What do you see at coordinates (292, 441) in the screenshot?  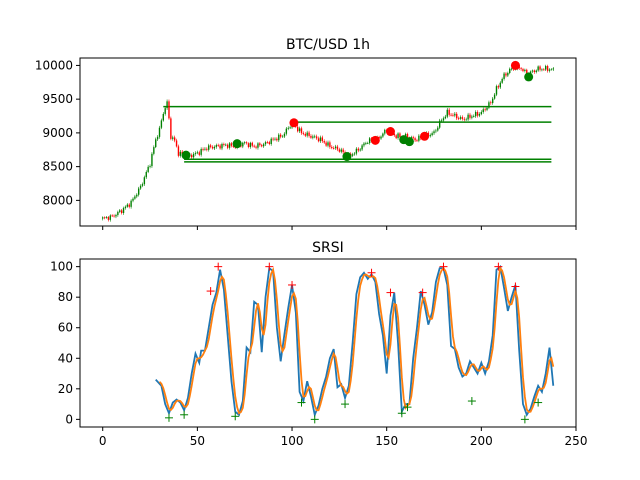 I see `x-tick-label: 100` at bounding box center [292, 441].